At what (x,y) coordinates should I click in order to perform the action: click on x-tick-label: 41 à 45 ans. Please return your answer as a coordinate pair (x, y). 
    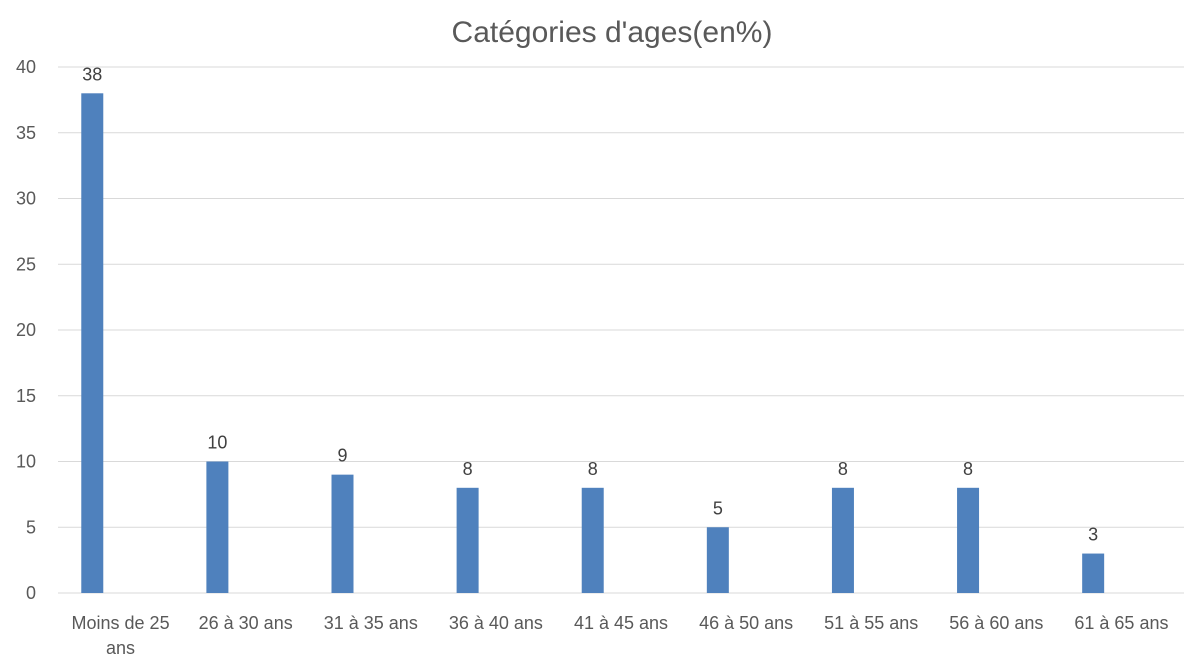
    Looking at the image, I should click on (621, 623).